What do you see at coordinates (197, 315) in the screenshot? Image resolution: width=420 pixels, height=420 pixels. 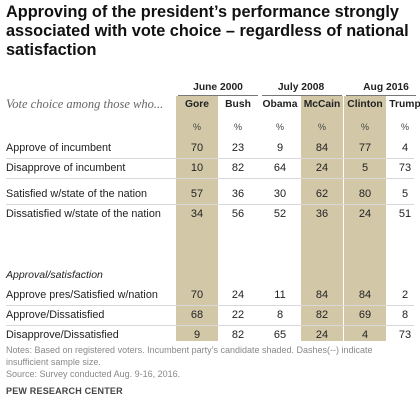 I see `cell-gore: 68` at bounding box center [197, 315].